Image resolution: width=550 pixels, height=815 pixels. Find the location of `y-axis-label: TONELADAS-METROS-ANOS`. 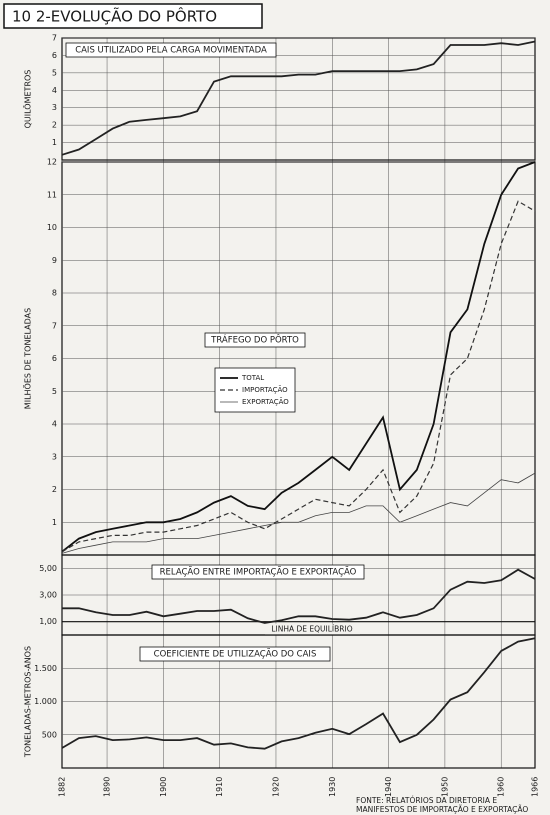

y-axis-label: TONELADAS-METROS-ANOS is located at coordinates (28, 702).